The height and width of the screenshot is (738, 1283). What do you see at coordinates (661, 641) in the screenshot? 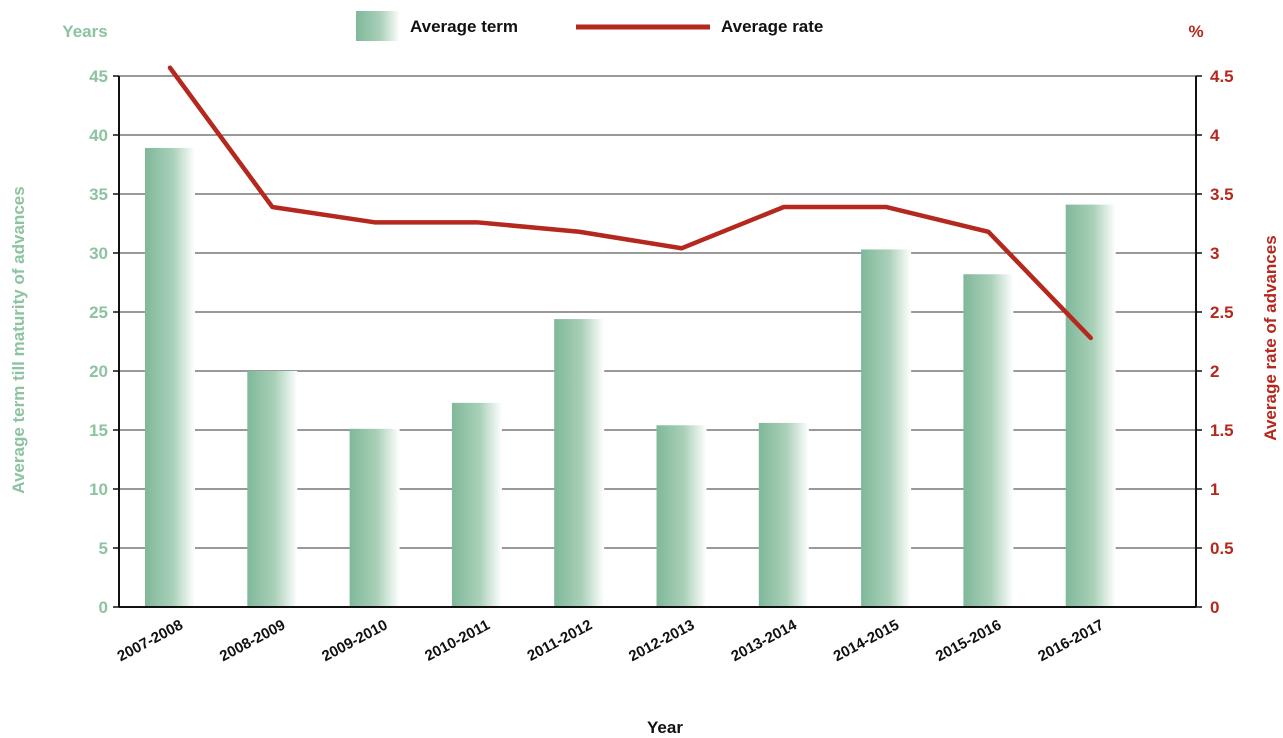
I see `x-tick-label: 2012-2013` at bounding box center [661, 641].